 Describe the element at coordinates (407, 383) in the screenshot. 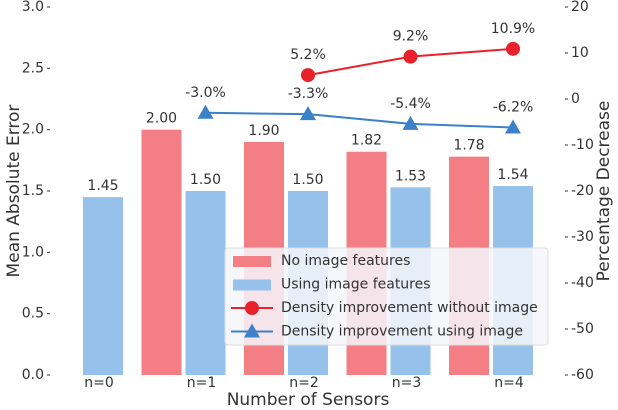

I see `x-tick-label: n=3` at that location.